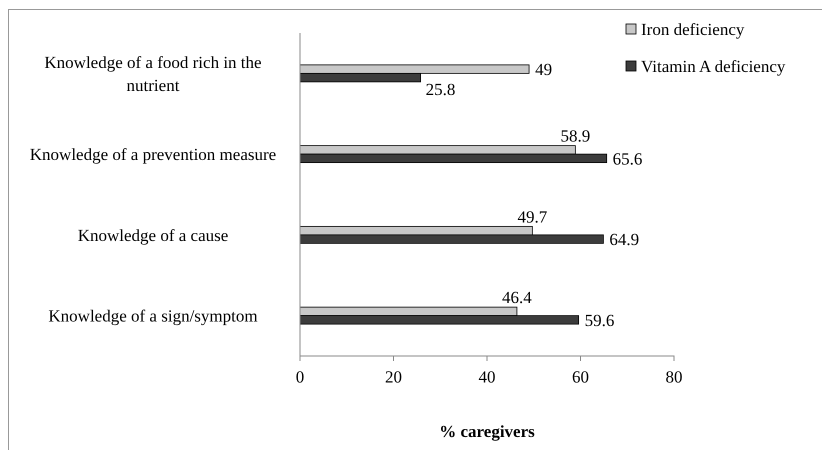 This screenshot has width=822, height=450. What do you see at coordinates (153, 73) in the screenshot?
I see `y-tick-label: Knowledge of a food rich in the nutrient` at bounding box center [153, 73].